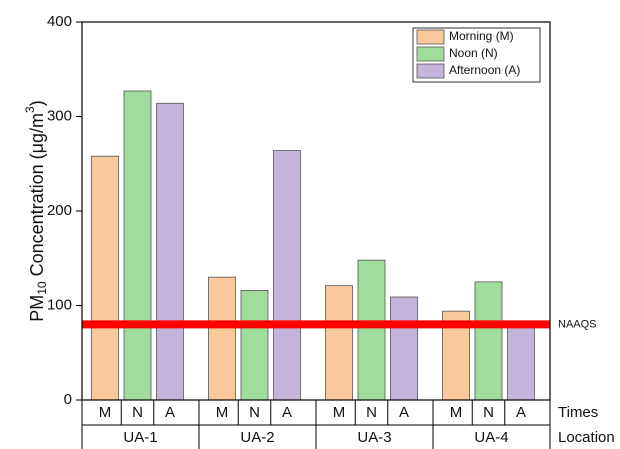 This screenshot has width=620, height=449. I want to click on x-group-label: UA-3, so click(374, 437).